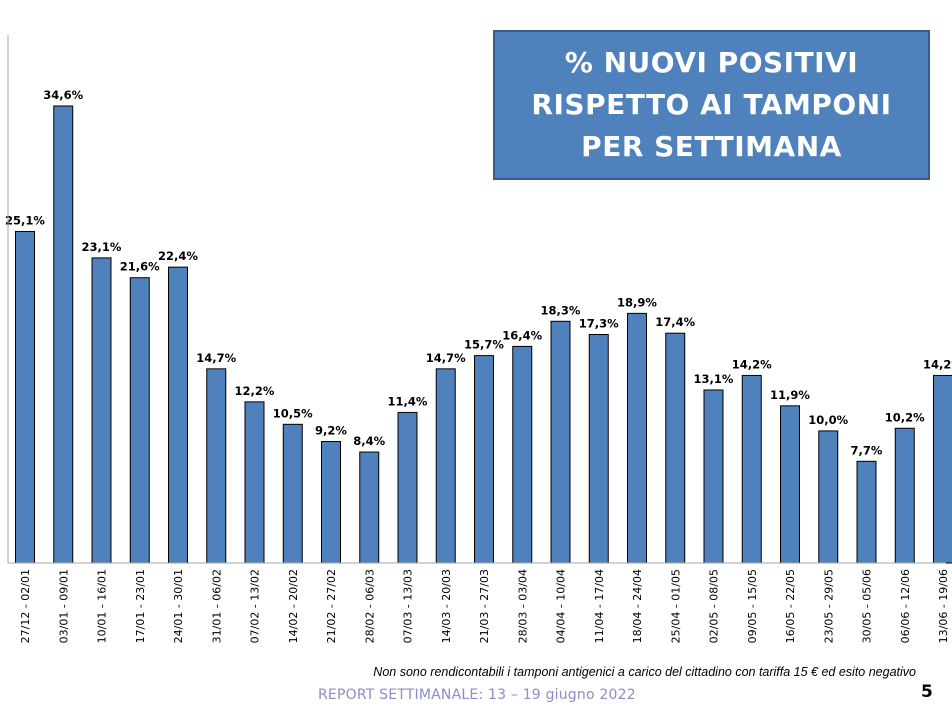 The height and width of the screenshot is (713, 952). I want to click on value-label-11: 11,4%, so click(408, 401).